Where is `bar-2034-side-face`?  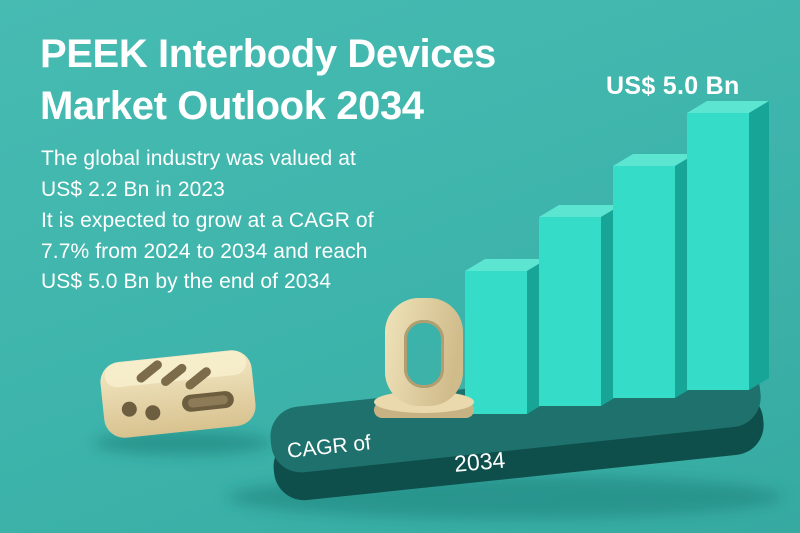
bar-2034-side-face is located at coordinates (759, 245).